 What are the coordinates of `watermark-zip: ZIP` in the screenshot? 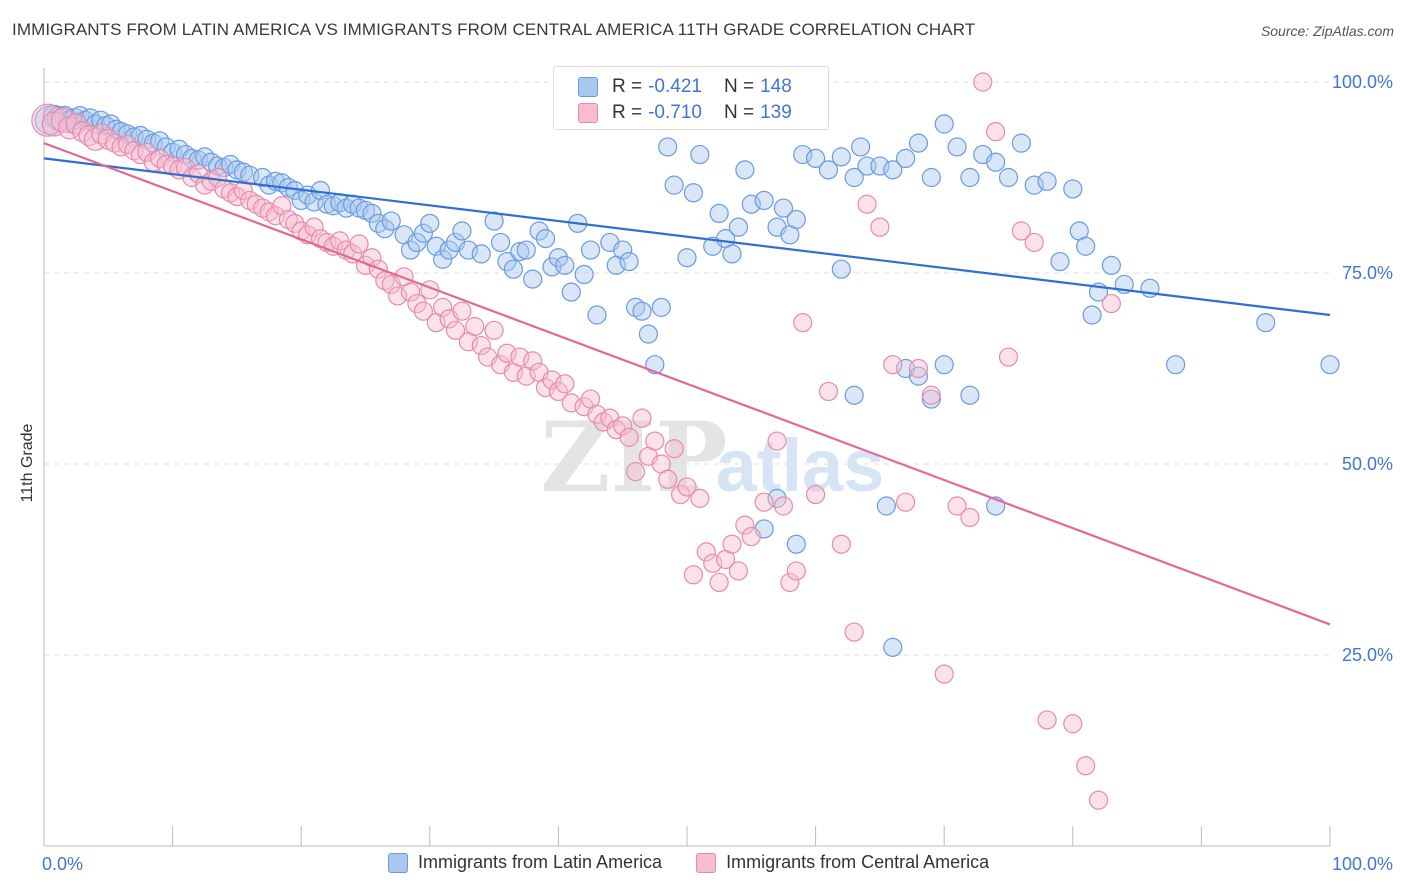 It's located at (633, 457).